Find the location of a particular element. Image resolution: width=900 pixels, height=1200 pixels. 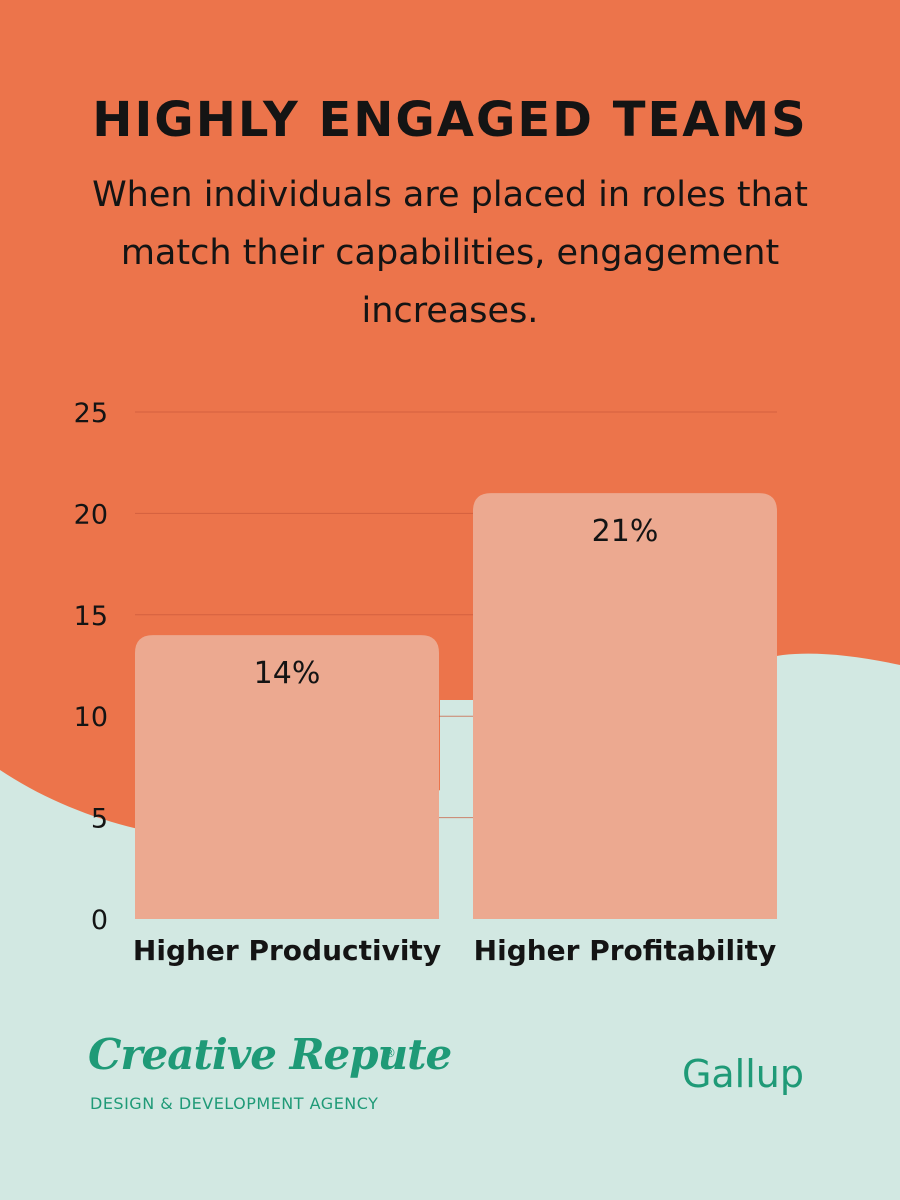

y-tick-label: 0 is located at coordinates (99, 920).